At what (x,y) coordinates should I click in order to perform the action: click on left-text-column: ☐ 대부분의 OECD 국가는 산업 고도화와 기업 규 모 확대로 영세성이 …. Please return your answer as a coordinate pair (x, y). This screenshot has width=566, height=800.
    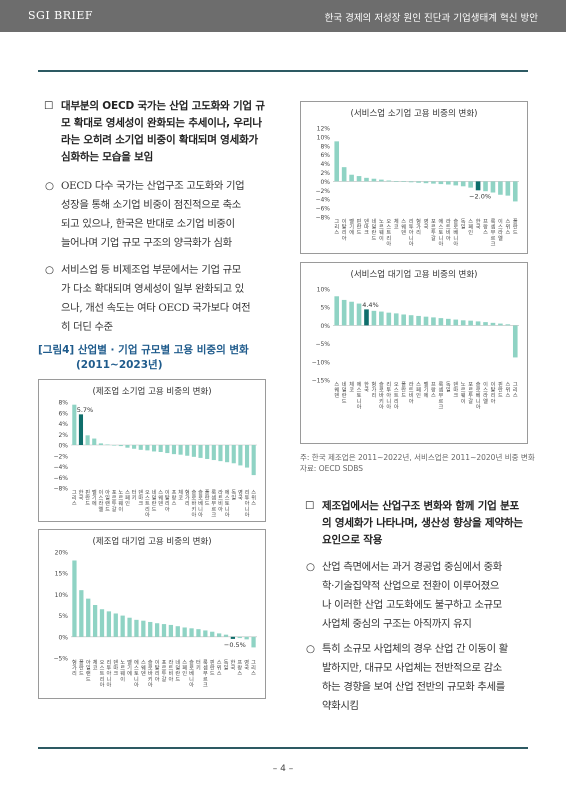
    Looking at the image, I should click on (160, 217).